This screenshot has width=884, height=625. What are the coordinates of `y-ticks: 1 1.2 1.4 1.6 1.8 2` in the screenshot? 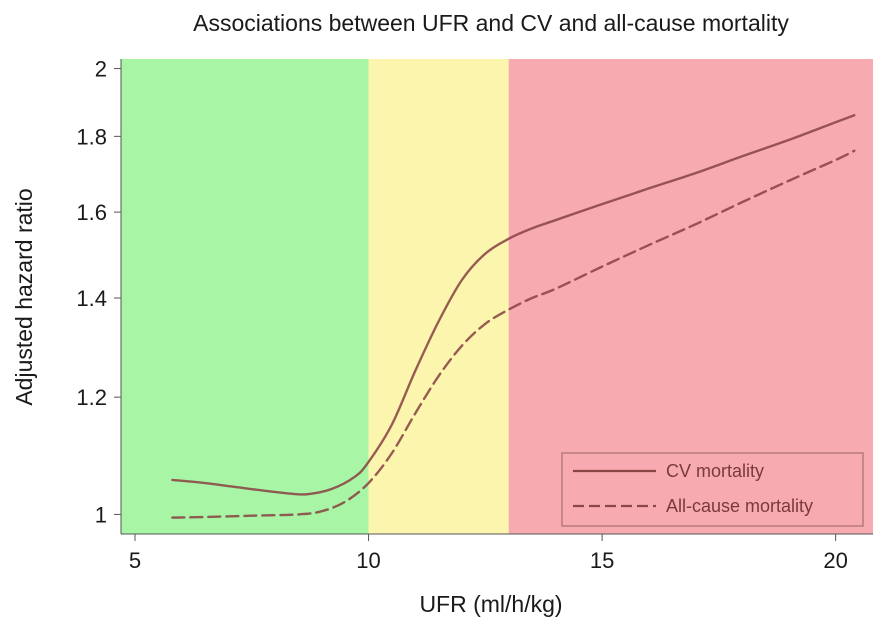 It's located at (98, 292).